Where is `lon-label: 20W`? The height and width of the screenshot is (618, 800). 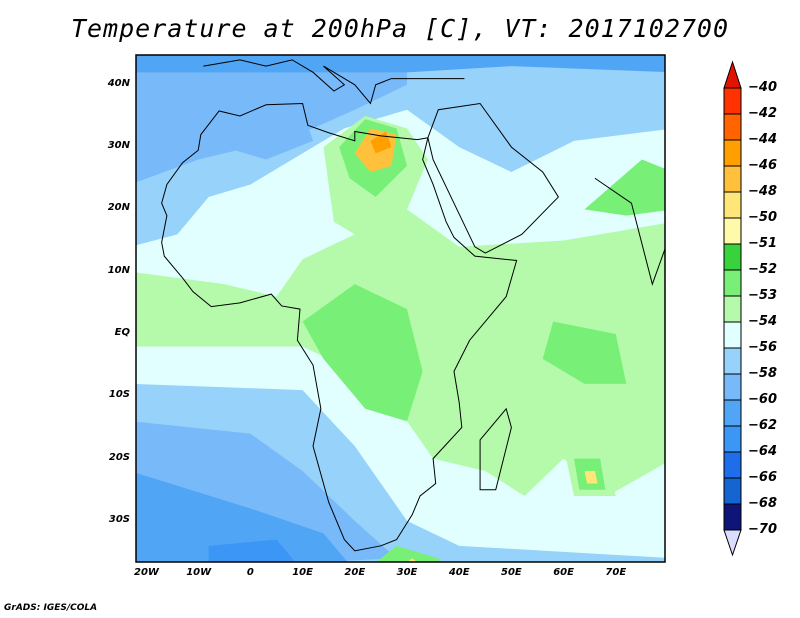 lon-label: 20W is located at coordinates (146, 572).